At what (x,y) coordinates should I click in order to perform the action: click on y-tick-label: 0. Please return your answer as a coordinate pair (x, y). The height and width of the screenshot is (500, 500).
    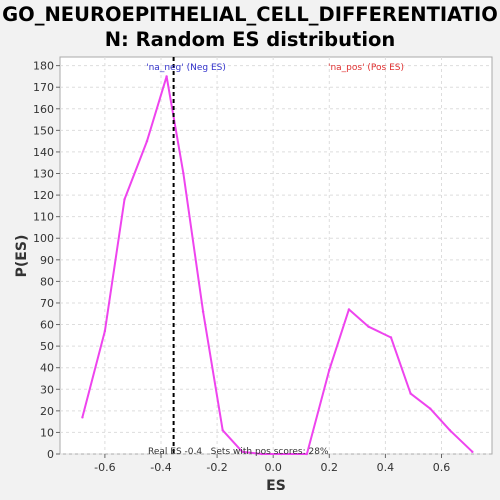
    Looking at the image, I should click on (50, 454).